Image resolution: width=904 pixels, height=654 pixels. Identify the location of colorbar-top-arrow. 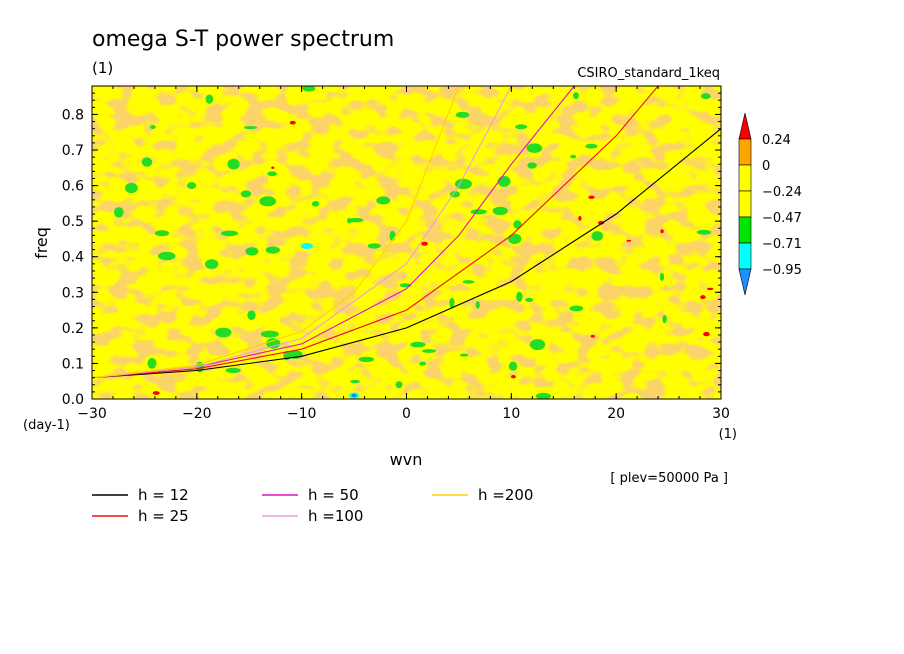
(745, 126).